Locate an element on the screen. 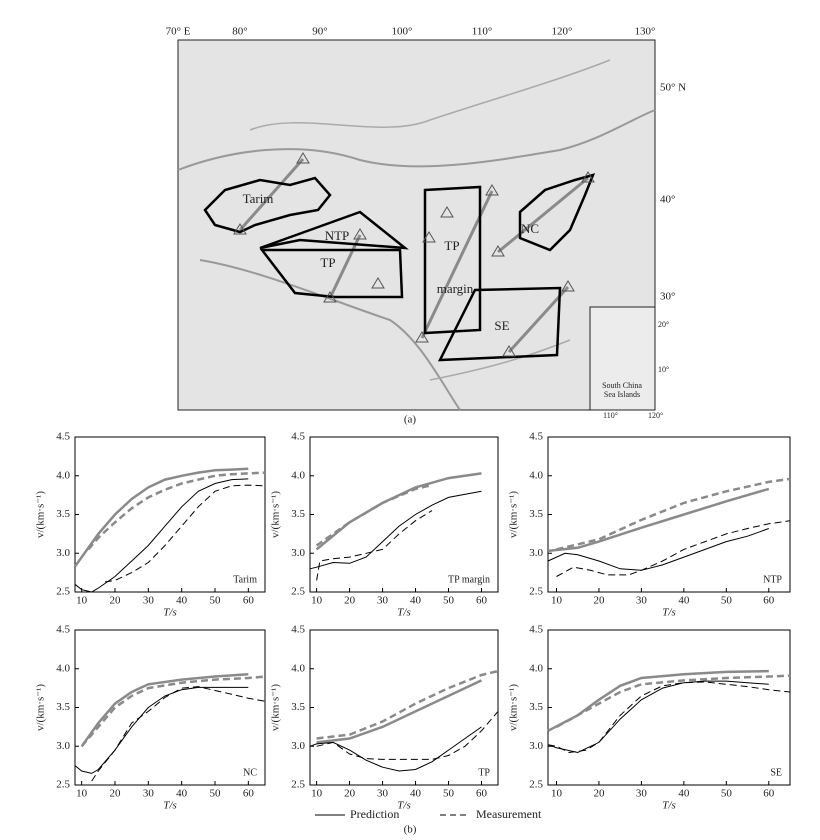 The height and width of the screenshot is (840, 820). panel-title: NC is located at coordinates (250, 772).